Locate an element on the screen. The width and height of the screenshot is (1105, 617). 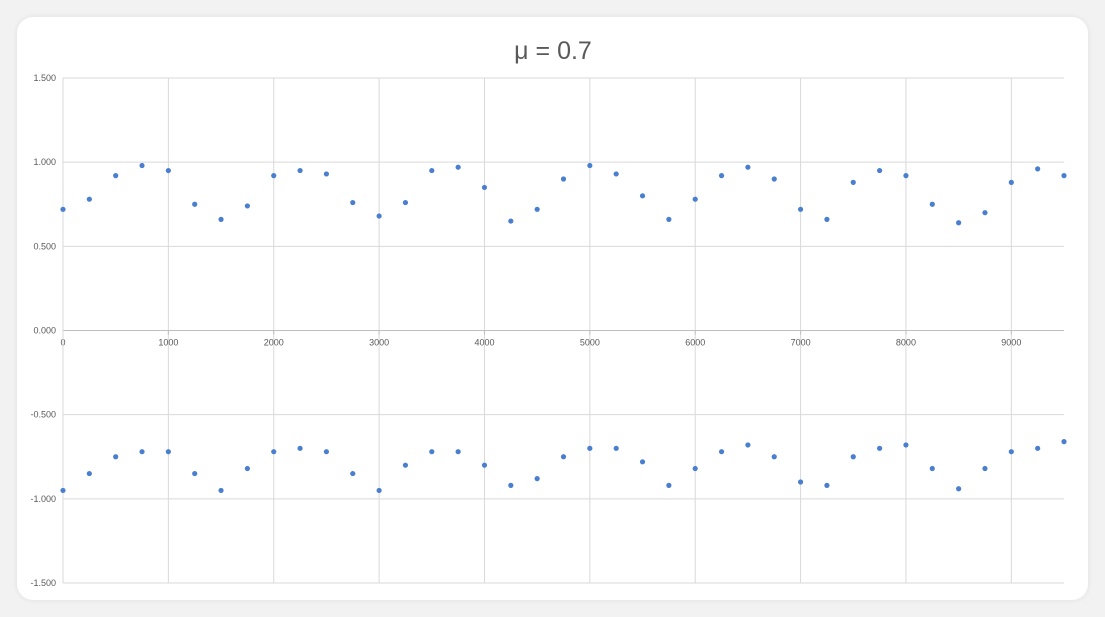
chart-title: μ = 0.7 is located at coordinates (553, 51).